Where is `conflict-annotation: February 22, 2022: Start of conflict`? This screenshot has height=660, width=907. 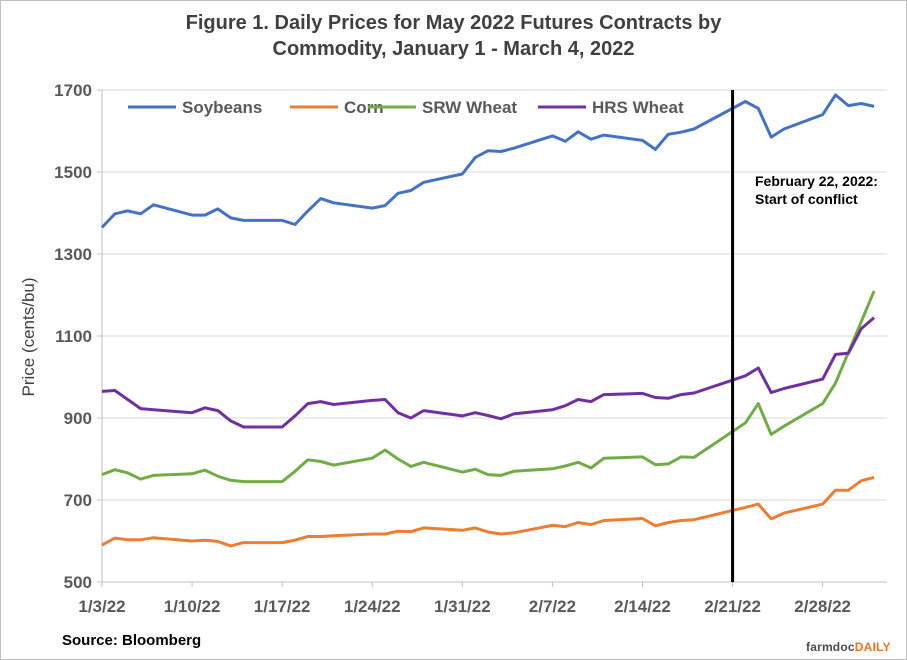 conflict-annotation: February 22, 2022: Start of conflict is located at coordinates (816, 190).